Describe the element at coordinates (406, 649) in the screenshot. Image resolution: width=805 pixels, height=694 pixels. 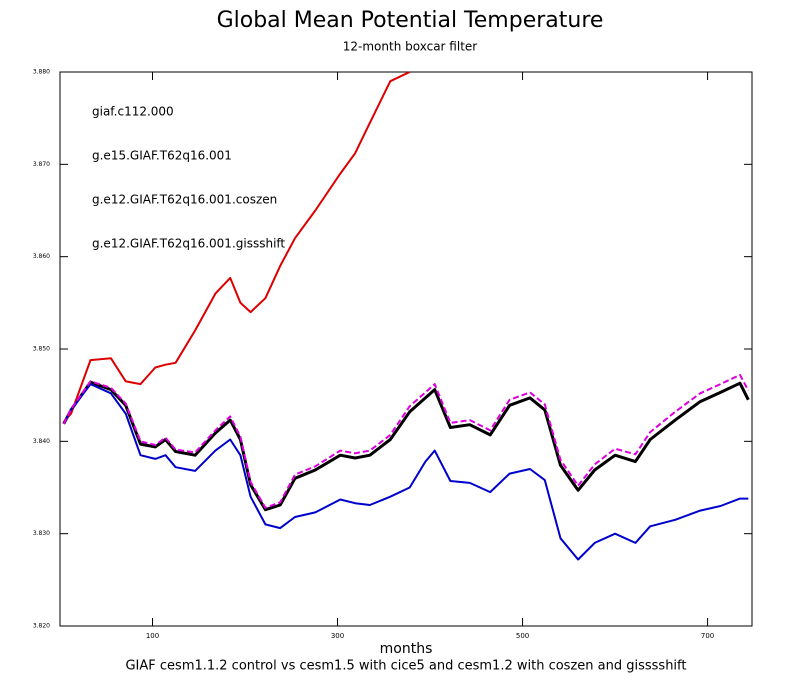
I see `x-axis-label: months` at that location.